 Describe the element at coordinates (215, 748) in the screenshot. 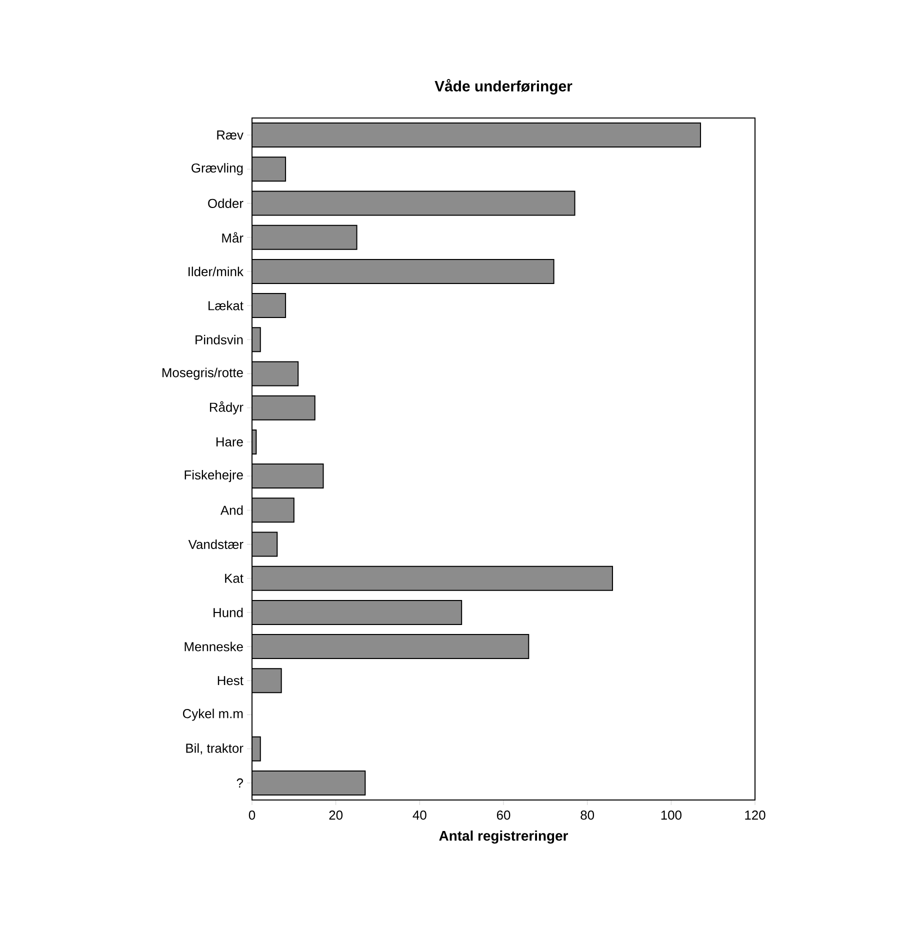

I see `y-tick-label: Bil, traktor` at that location.